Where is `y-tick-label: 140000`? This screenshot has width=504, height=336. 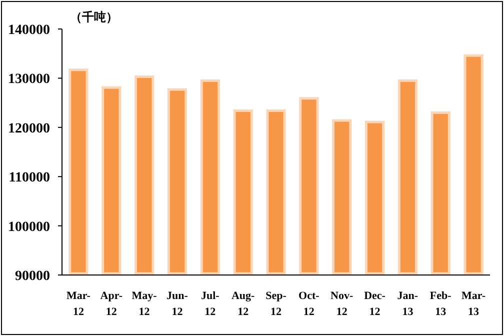
y-tick-label: 140000 is located at coordinates (29, 30).